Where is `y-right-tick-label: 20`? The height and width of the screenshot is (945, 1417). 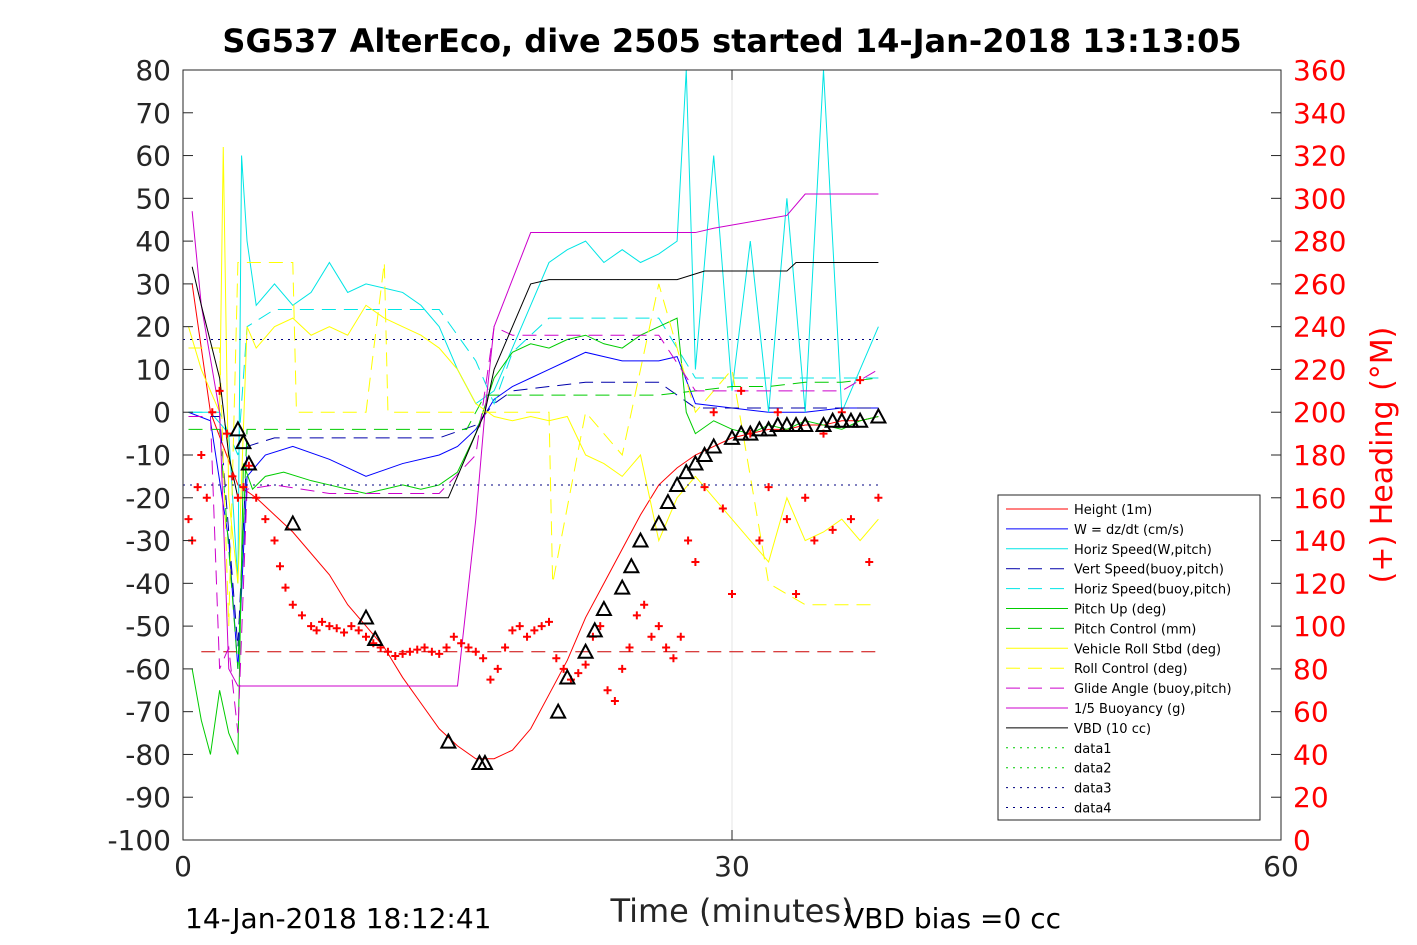
y-right-tick-label: 20 is located at coordinates (1311, 797).